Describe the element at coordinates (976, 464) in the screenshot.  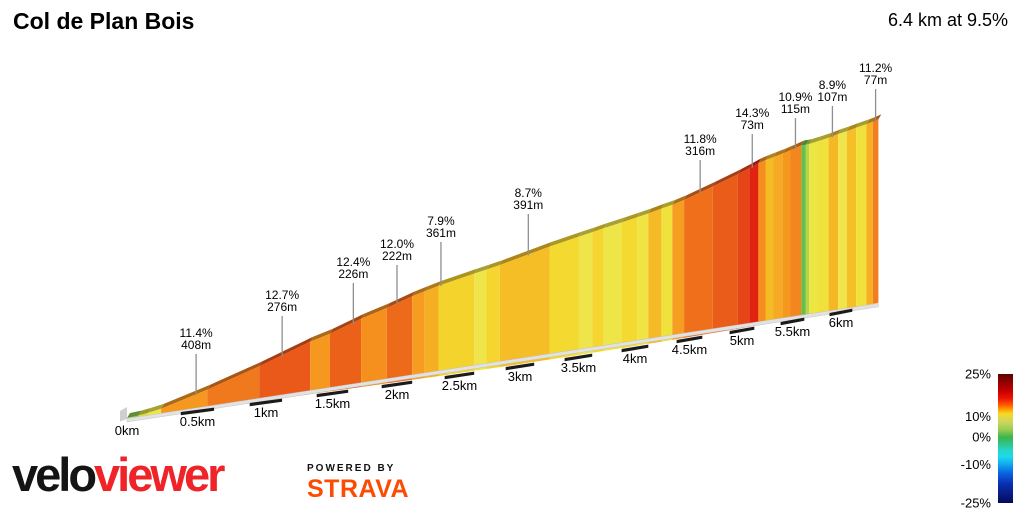
I see `legend-tick-label: -10%` at that location.